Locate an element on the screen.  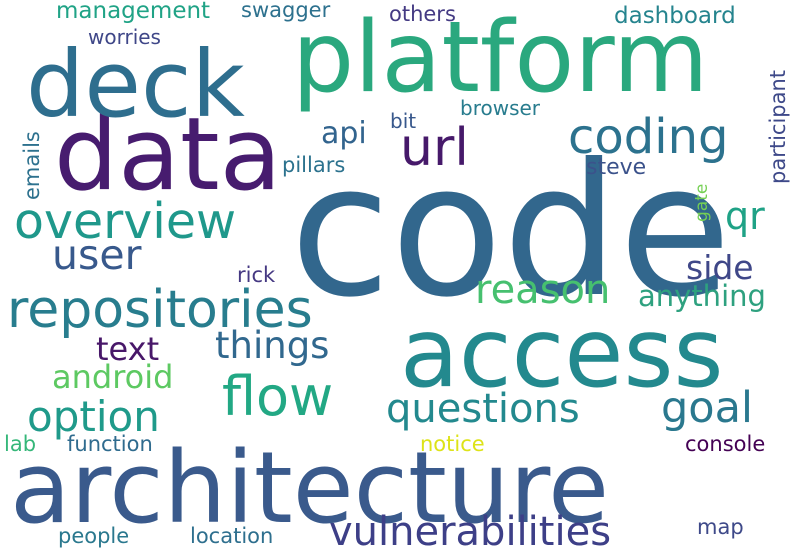
word-map: map is located at coordinates (720, 527).